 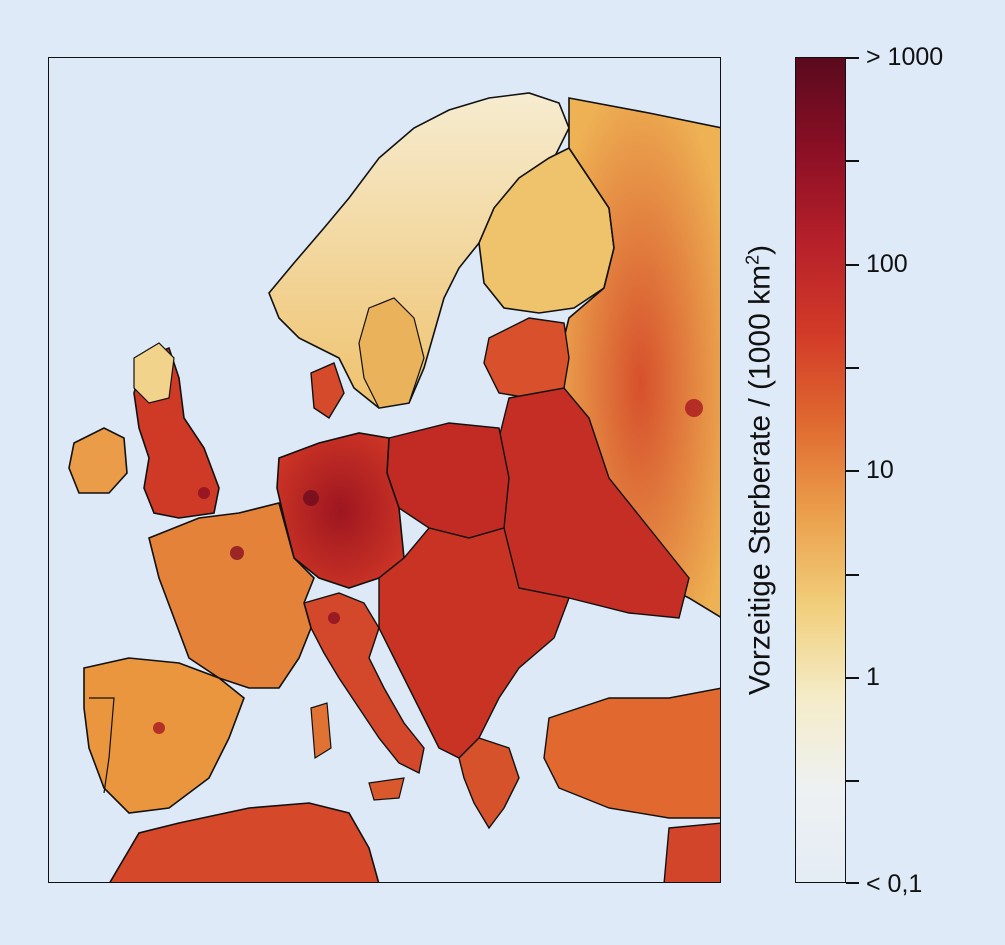 What do you see at coordinates (873, 677) in the screenshot?
I see `legend-label-1: 1` at bounding box center [873, 677].